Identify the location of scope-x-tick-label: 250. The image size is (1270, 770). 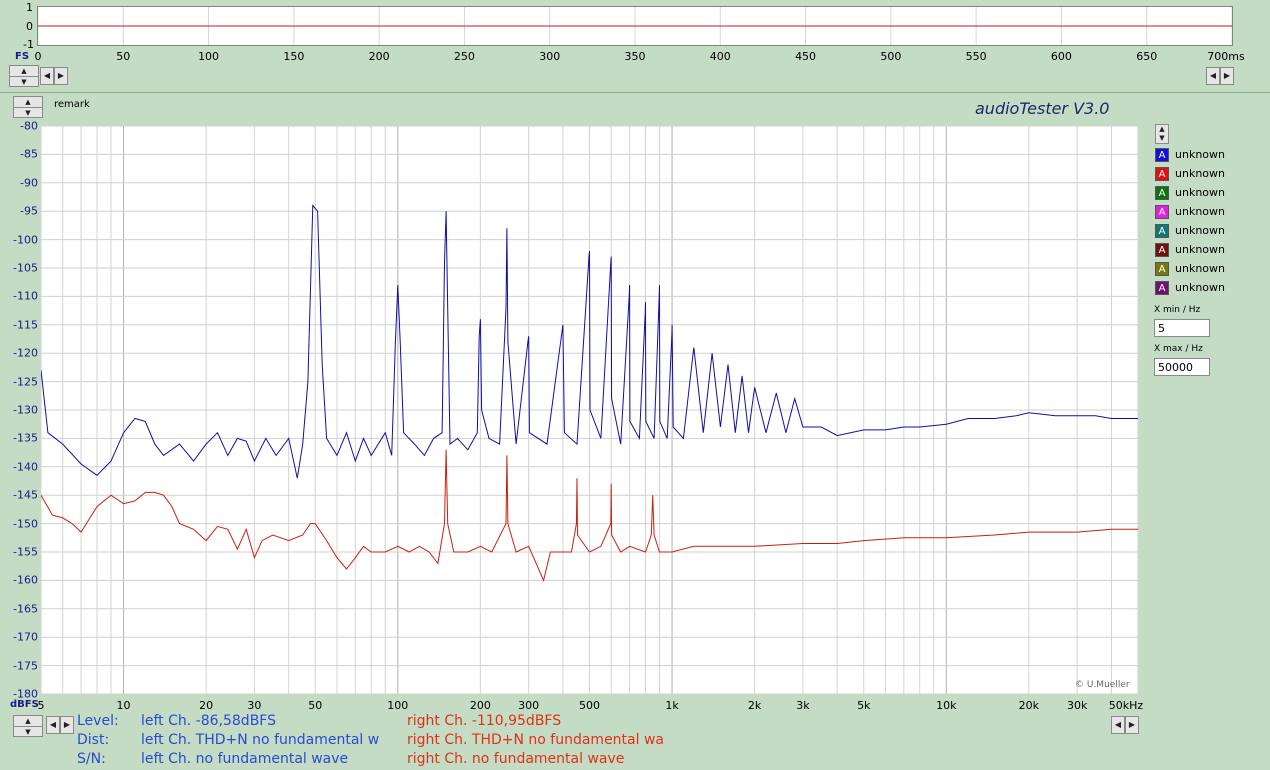
(464, 56).